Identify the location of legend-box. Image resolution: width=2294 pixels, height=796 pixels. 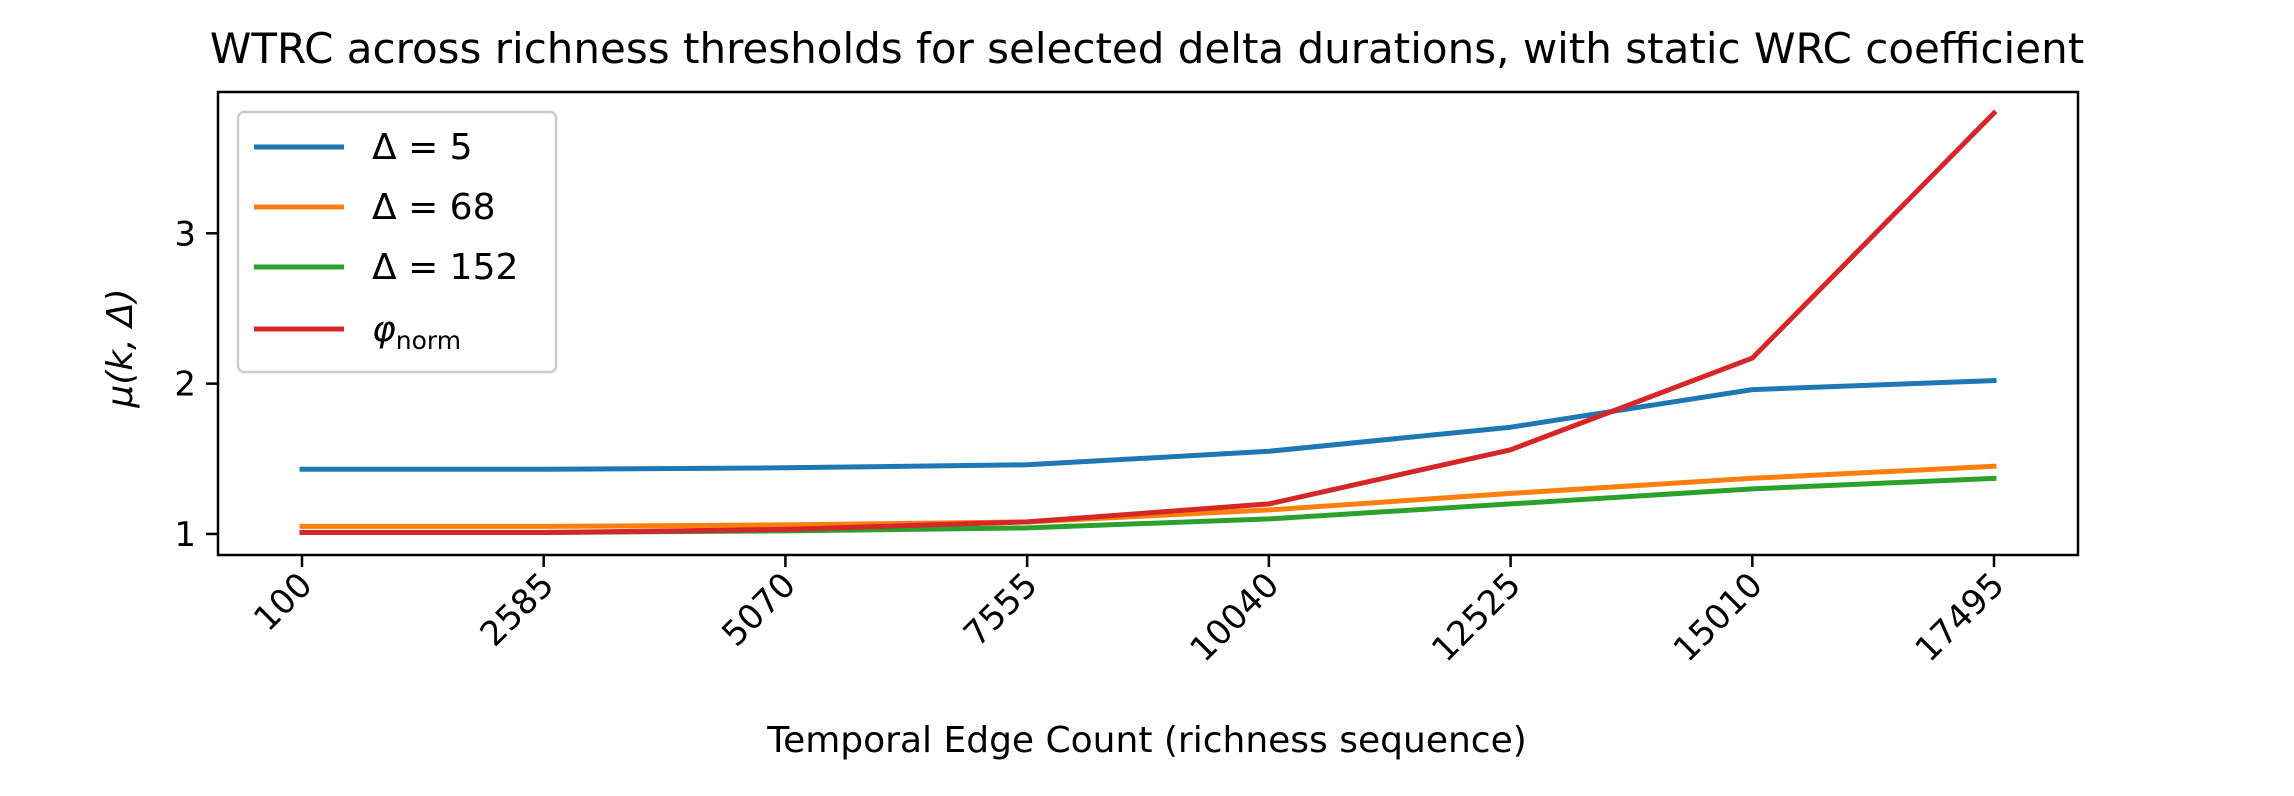
(397, 242).